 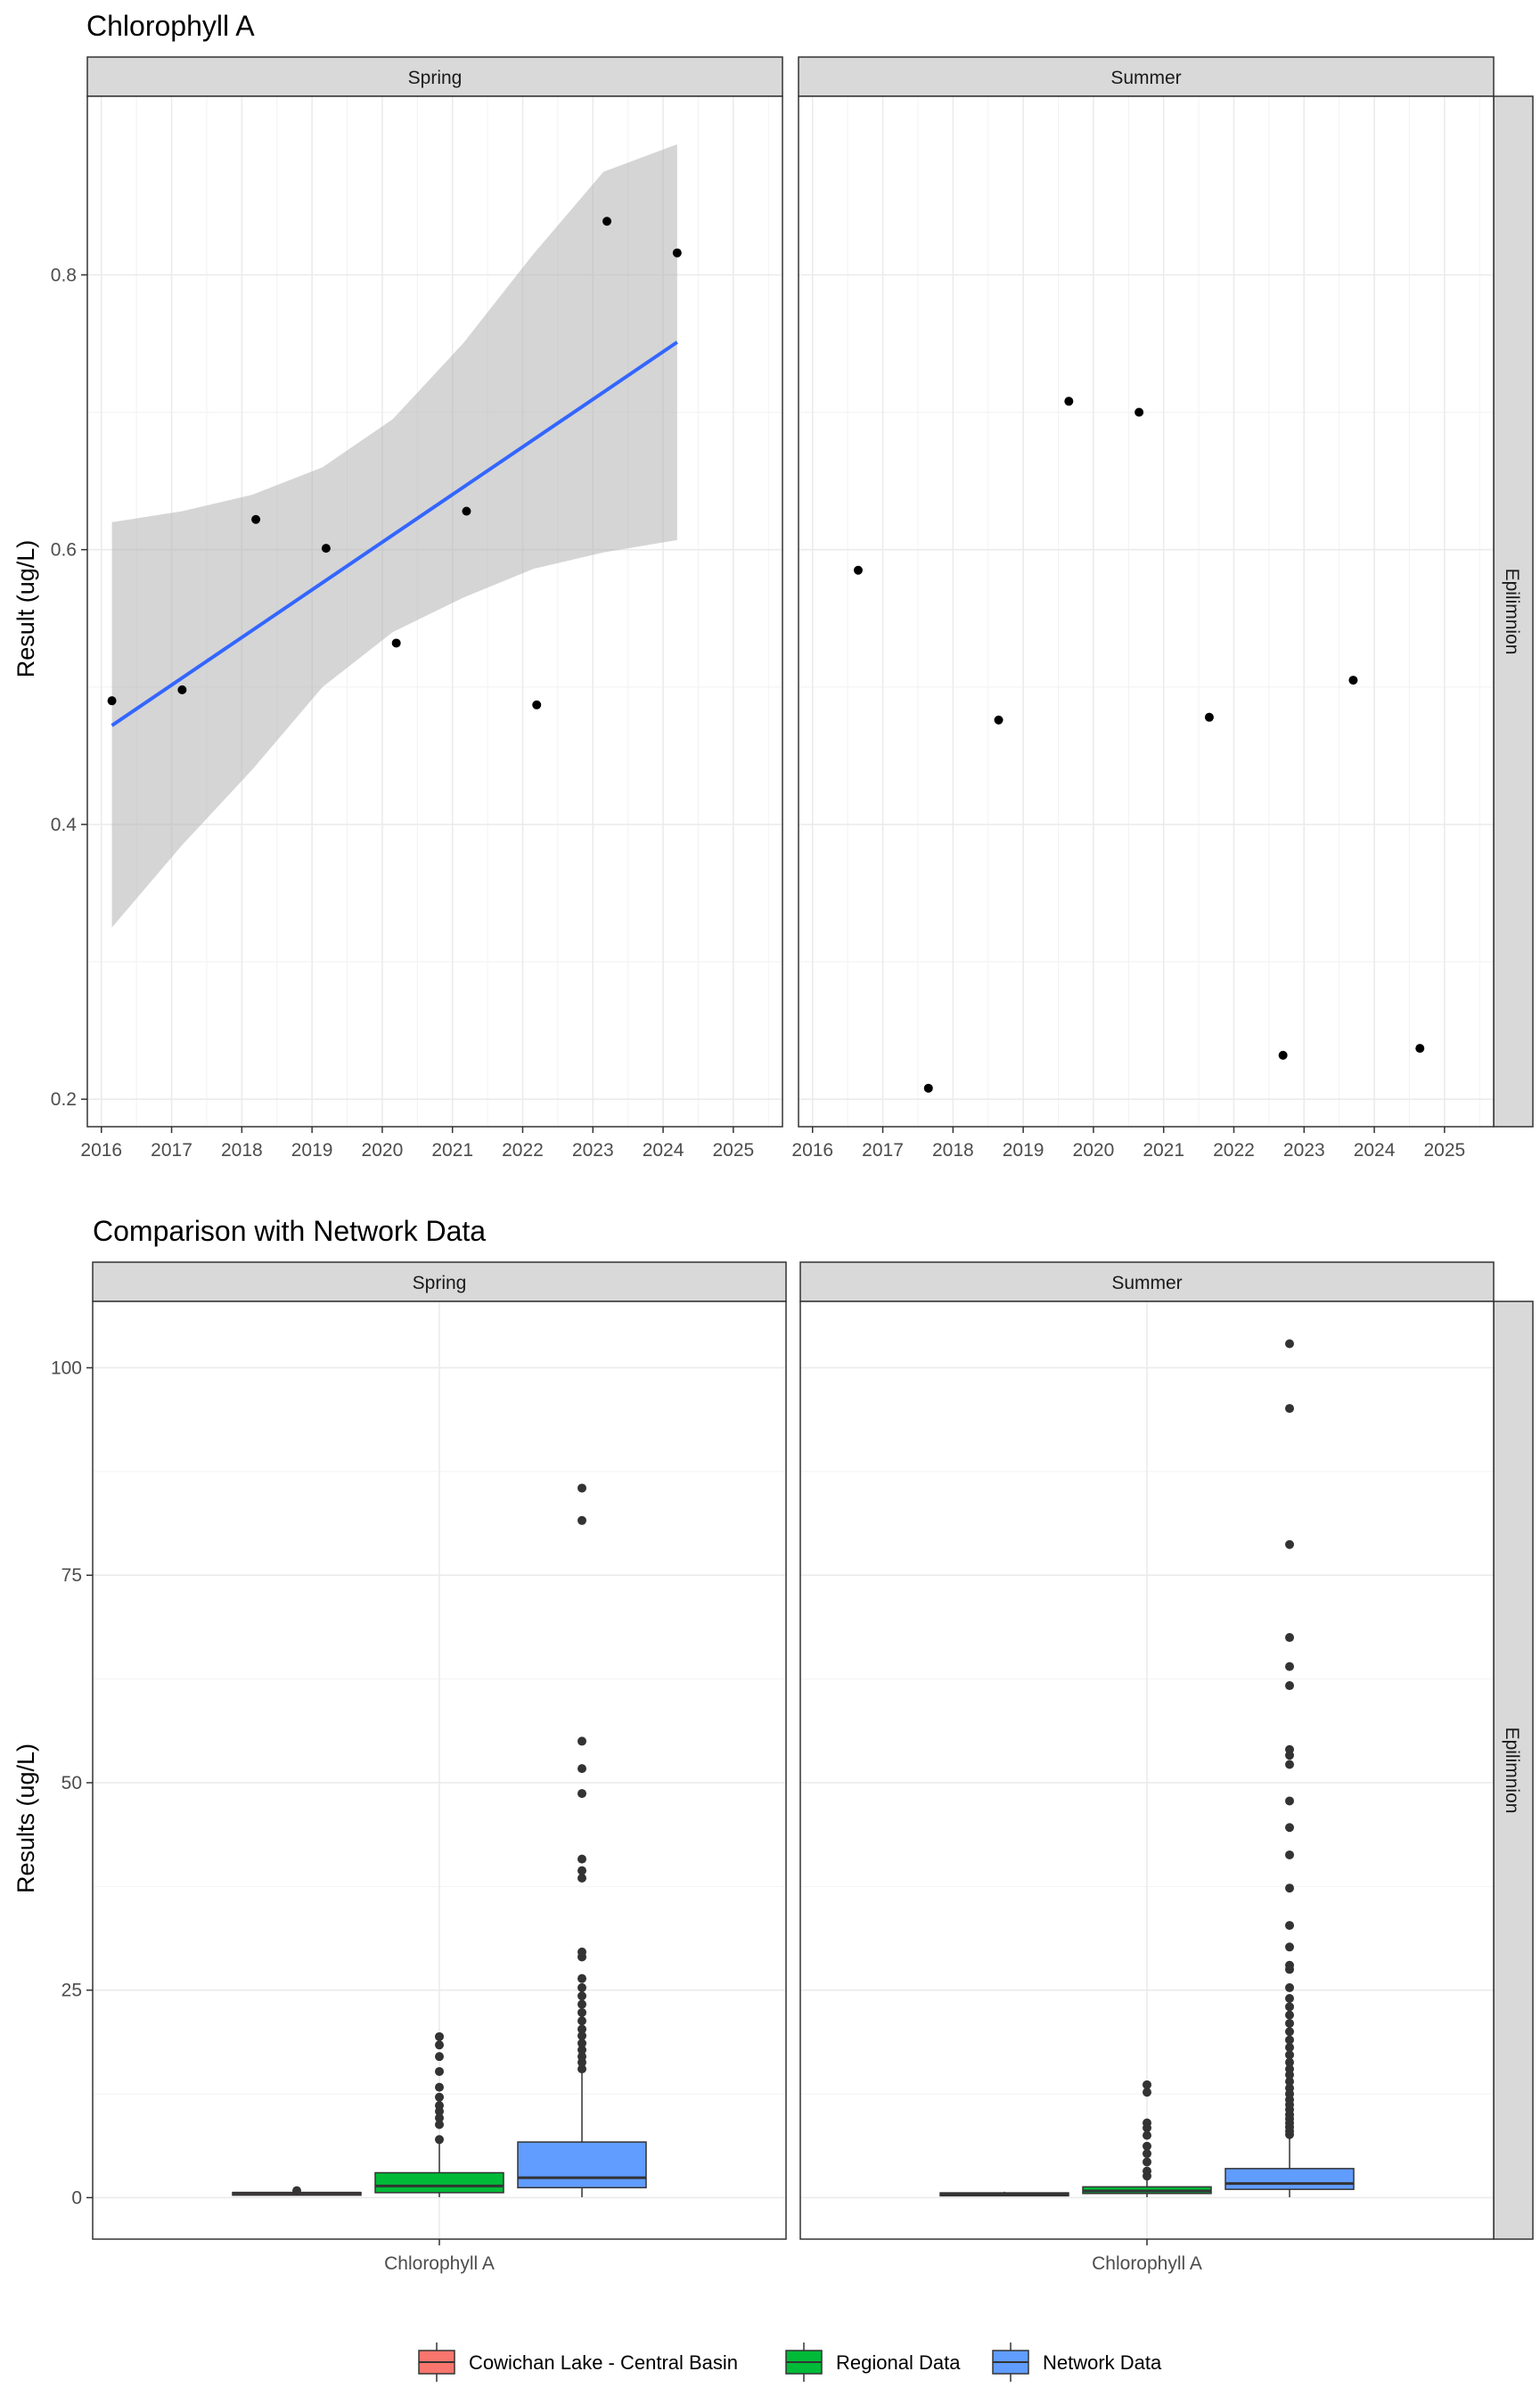 What do you see at coordinates (1102, 2362) in the screenshot?
I see `legend-label: Network Data` at bounding box center [1102, 2362].